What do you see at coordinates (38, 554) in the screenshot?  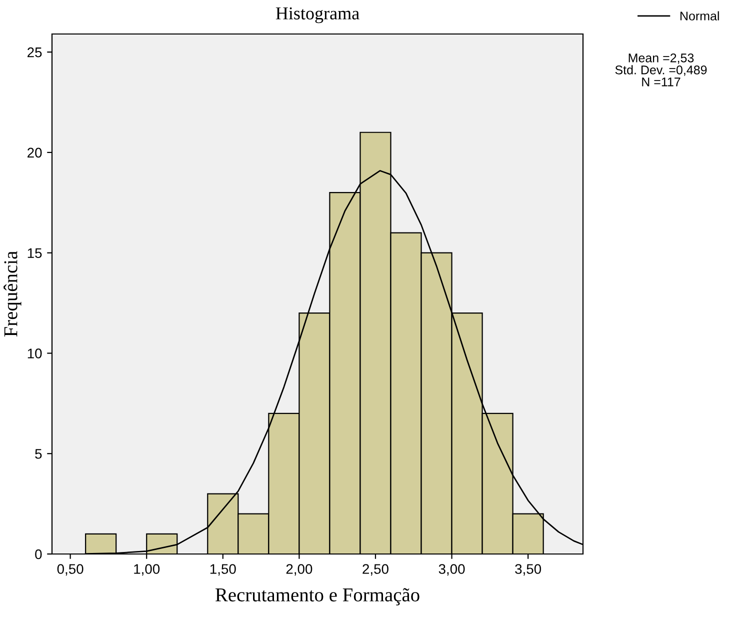 I see `y-tick-label: 0` at bounding box center [38, 554].